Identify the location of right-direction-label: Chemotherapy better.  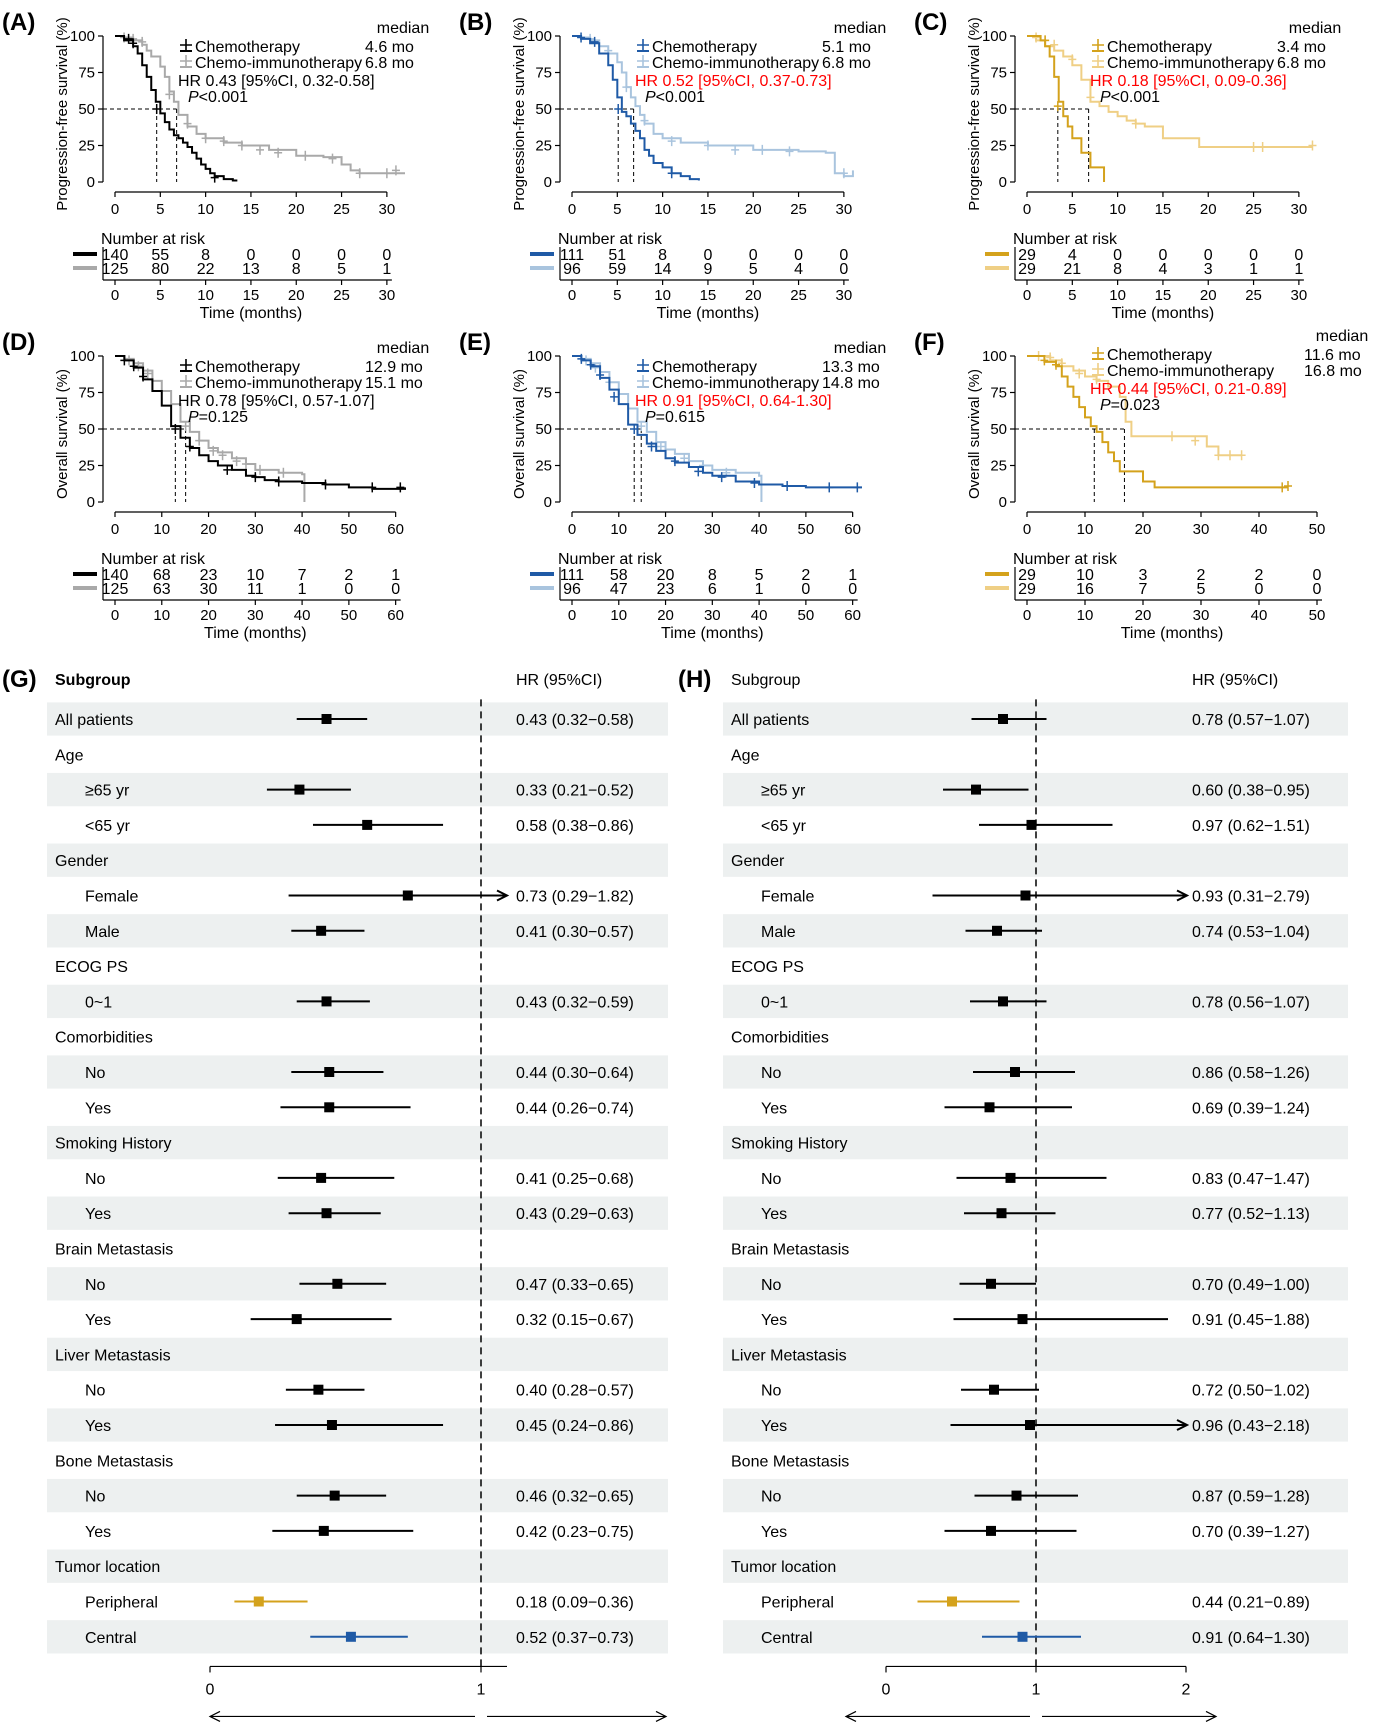
(1119, 1730).